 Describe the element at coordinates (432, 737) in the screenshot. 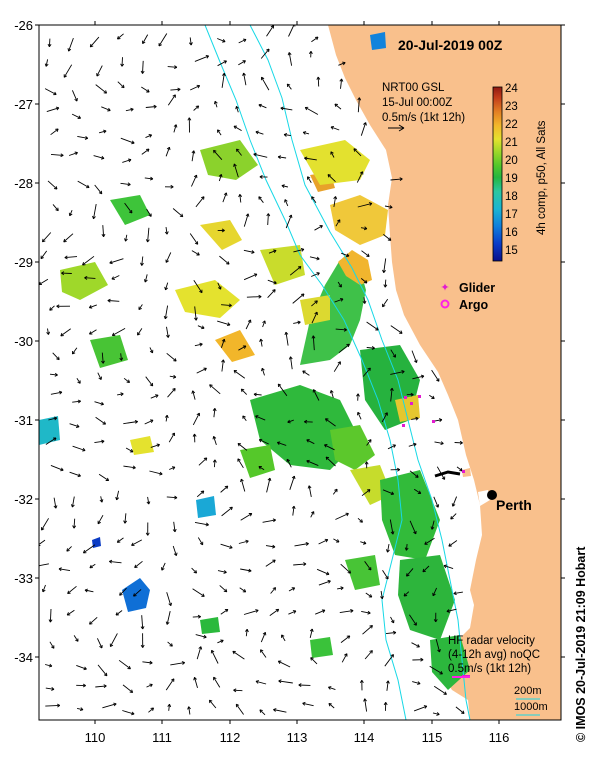

I see `lon-tick-label: 115` at that location.